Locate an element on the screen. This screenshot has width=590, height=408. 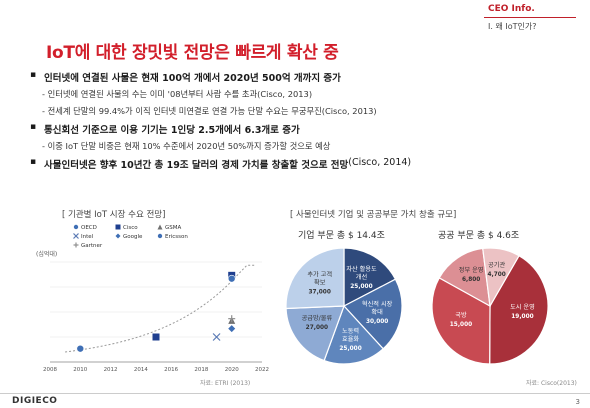
pie-slice-value: 6,800 is located at coordinates (471, 280).